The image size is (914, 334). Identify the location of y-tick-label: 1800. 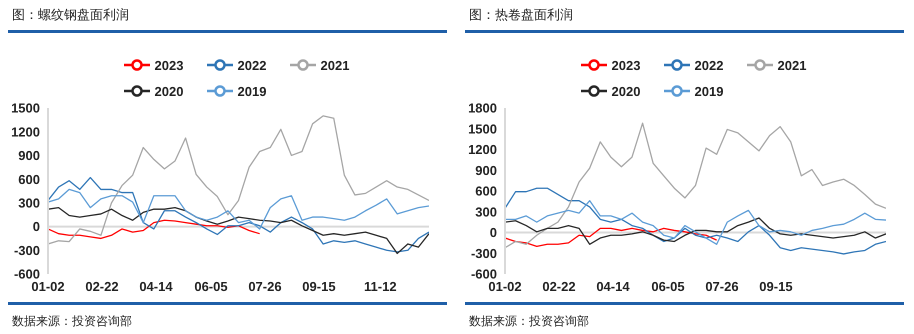
(482, 108).